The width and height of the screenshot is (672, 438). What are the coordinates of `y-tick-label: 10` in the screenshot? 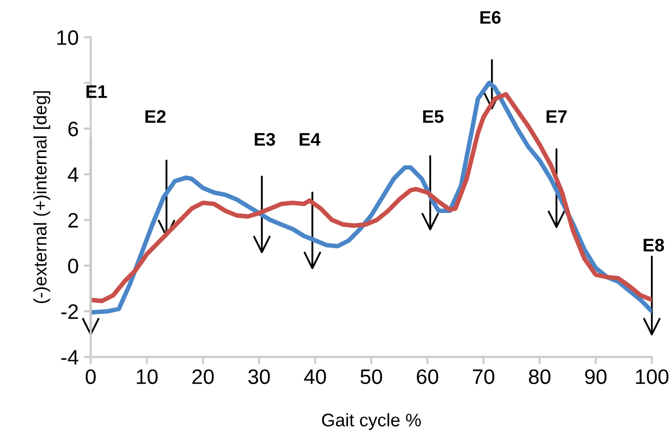 It's located at (67, 37).